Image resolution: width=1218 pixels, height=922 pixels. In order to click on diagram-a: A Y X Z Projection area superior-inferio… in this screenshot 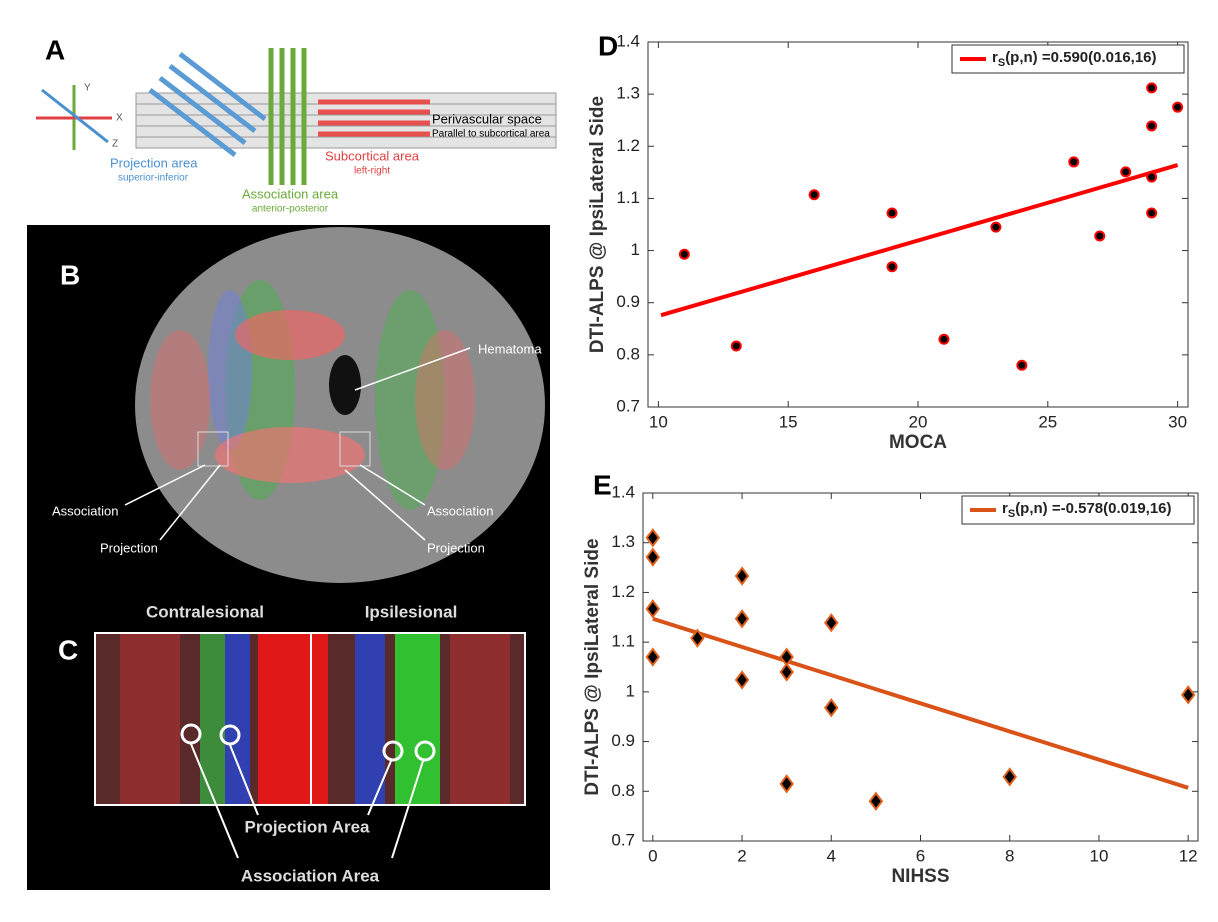, I will do `click(296, 124)`.